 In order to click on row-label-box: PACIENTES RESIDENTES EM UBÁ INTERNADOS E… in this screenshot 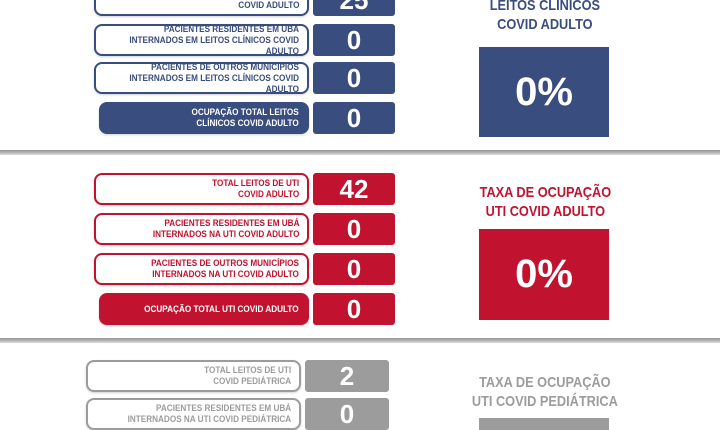, I will do `click(201, 40)`.